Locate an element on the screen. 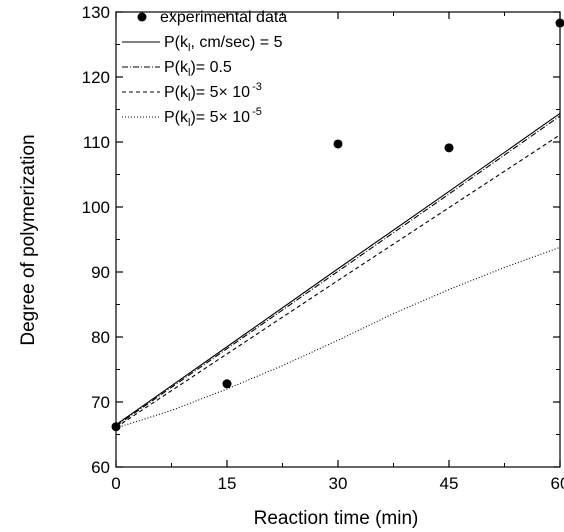  y-axis-label: Degree of polymerization is located at coordinates (28, 239).